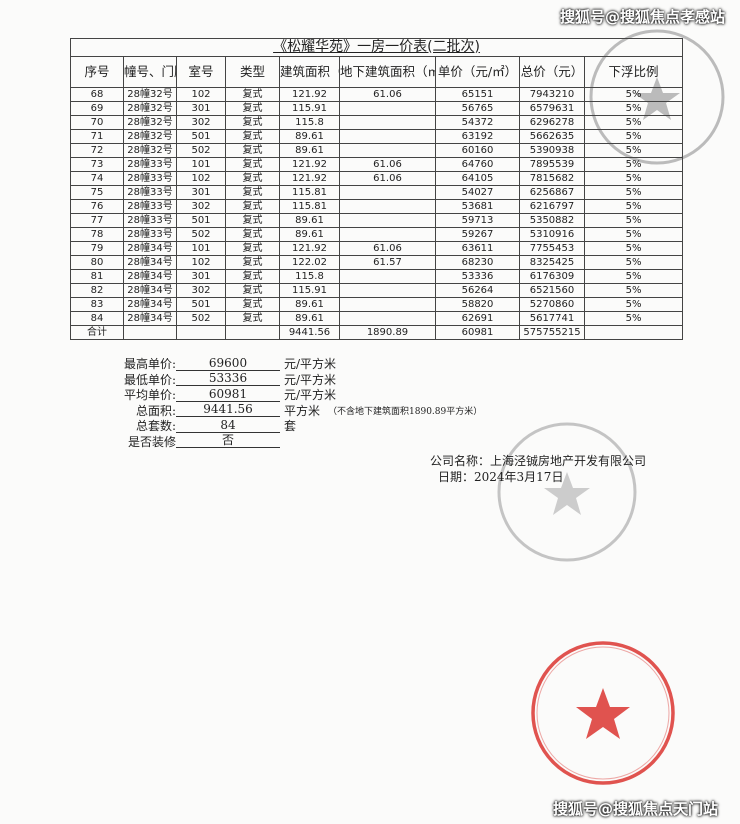 The height and width of the screenshot is (824, 740). I want to click on table-cell: 75, so click(97, 192).